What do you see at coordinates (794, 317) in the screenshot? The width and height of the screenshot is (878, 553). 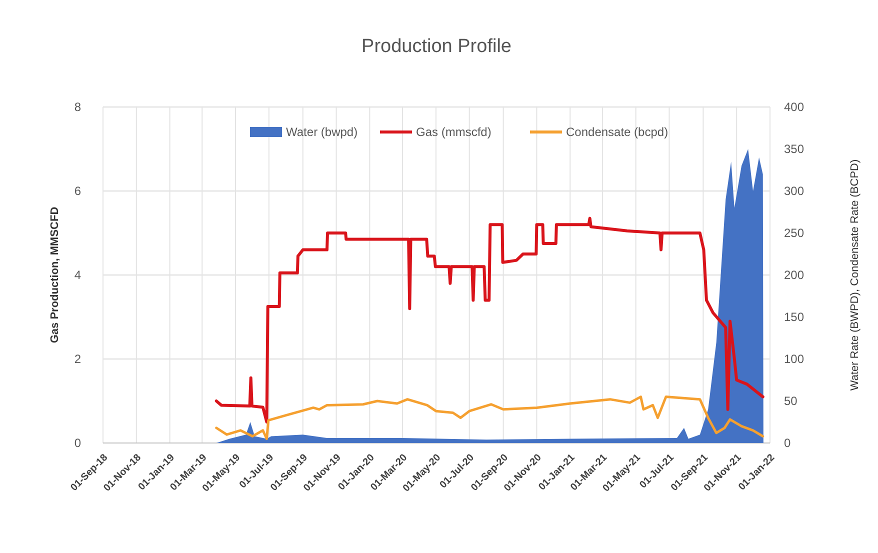 I see `y2-tick-label: 150` at bounding box center [794, 317].